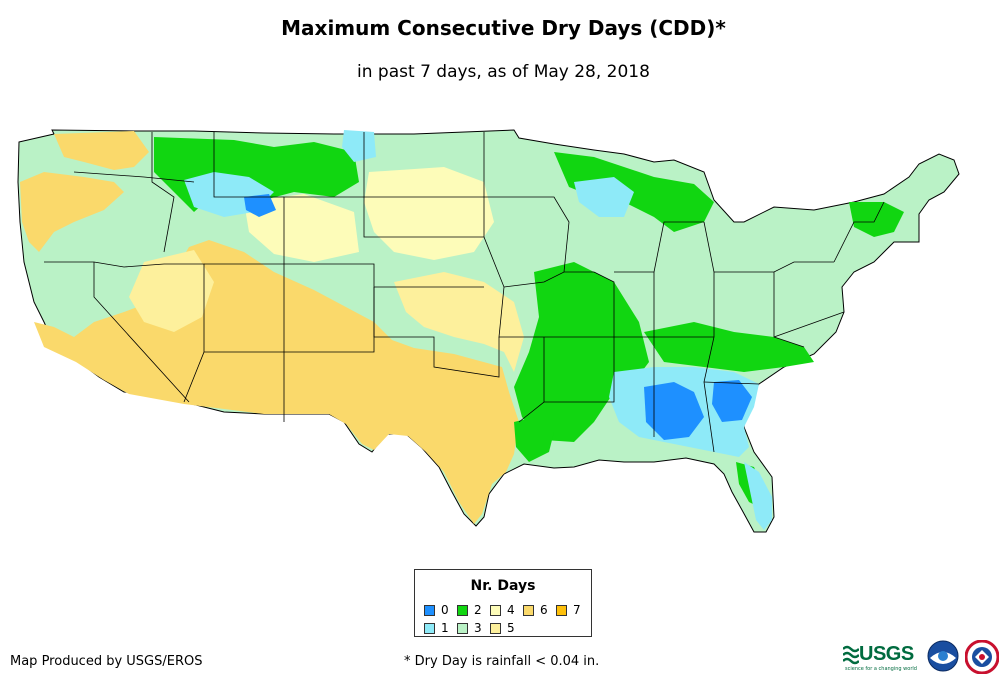 Image resolution: width=1007 pixels, height=691 pixels. Describe the element at coordinates (732, 401) in the screenshot. I see `carolina-blue-zone` at that location.